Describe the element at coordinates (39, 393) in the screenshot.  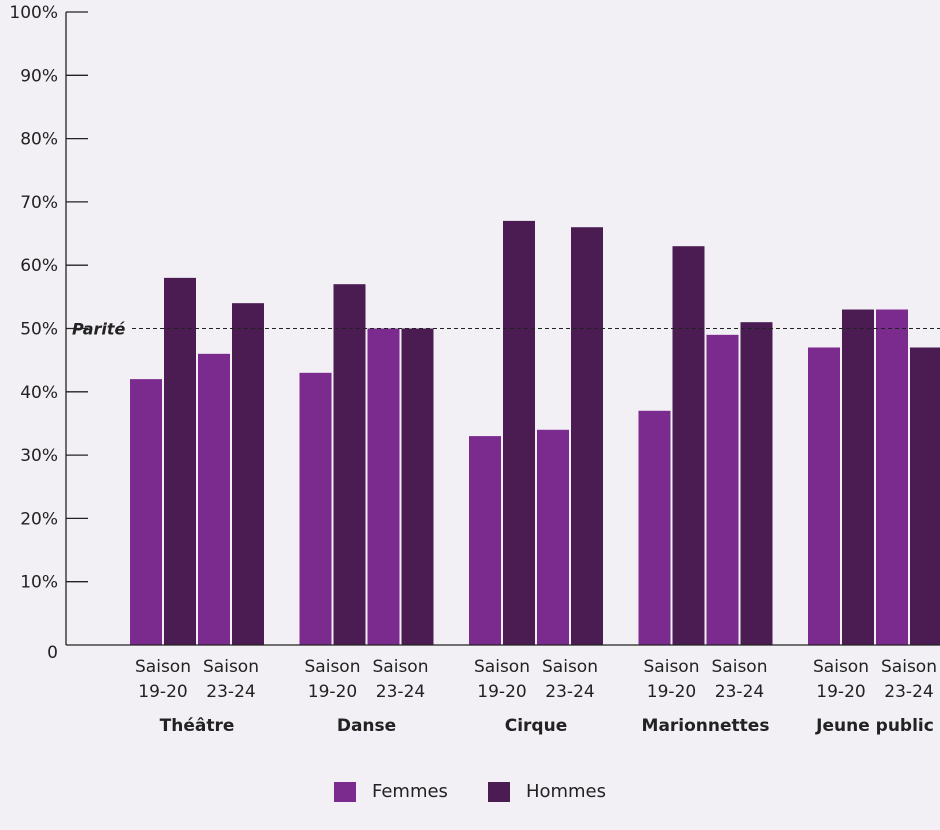
I see `y-tick-label: 40%` at that location.